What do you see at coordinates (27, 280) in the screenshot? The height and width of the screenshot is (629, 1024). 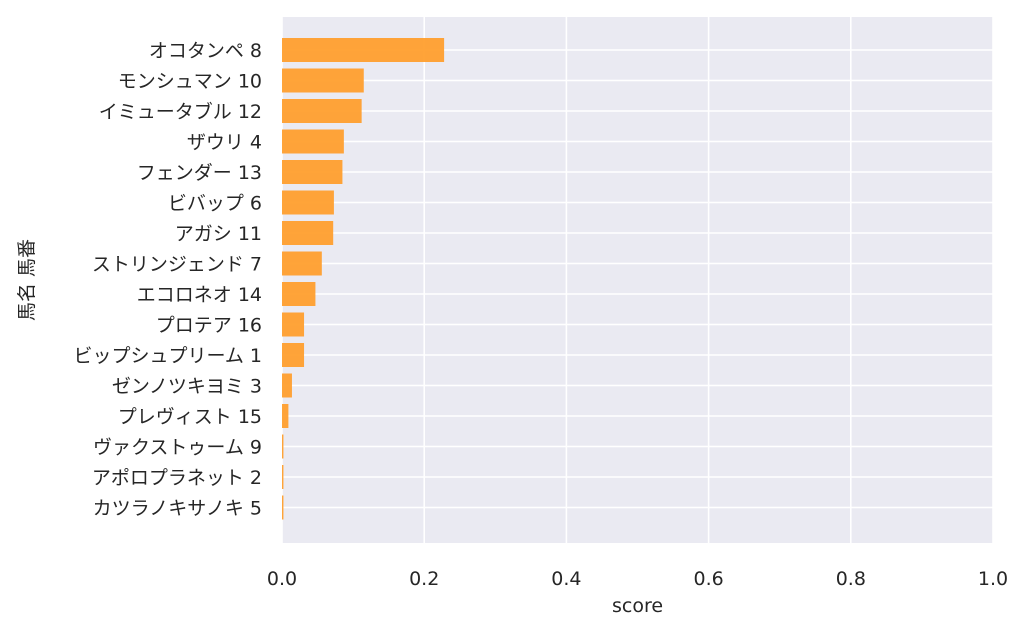 I see `y-axis-label: 馬名 馬番` at bounding box center [27, 280].